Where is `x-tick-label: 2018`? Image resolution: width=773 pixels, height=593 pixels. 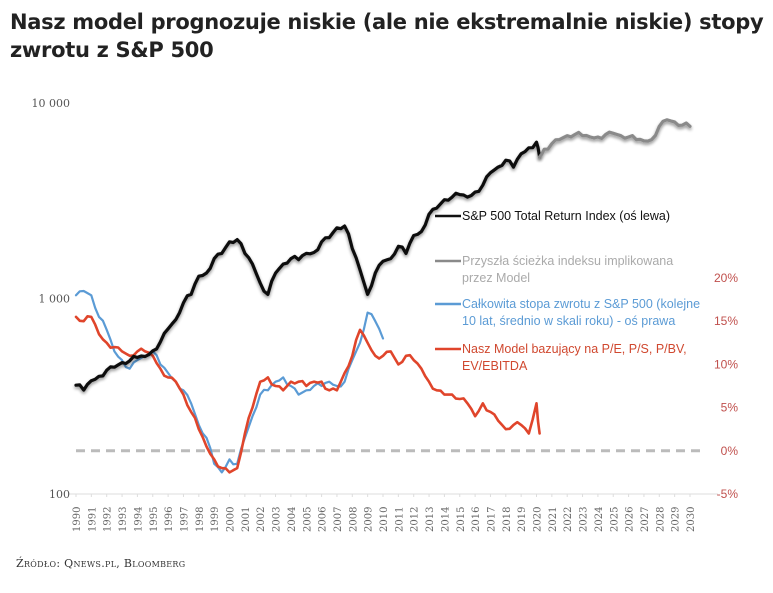
x-tick-label: 2018 is located at coordinates (507, 519).